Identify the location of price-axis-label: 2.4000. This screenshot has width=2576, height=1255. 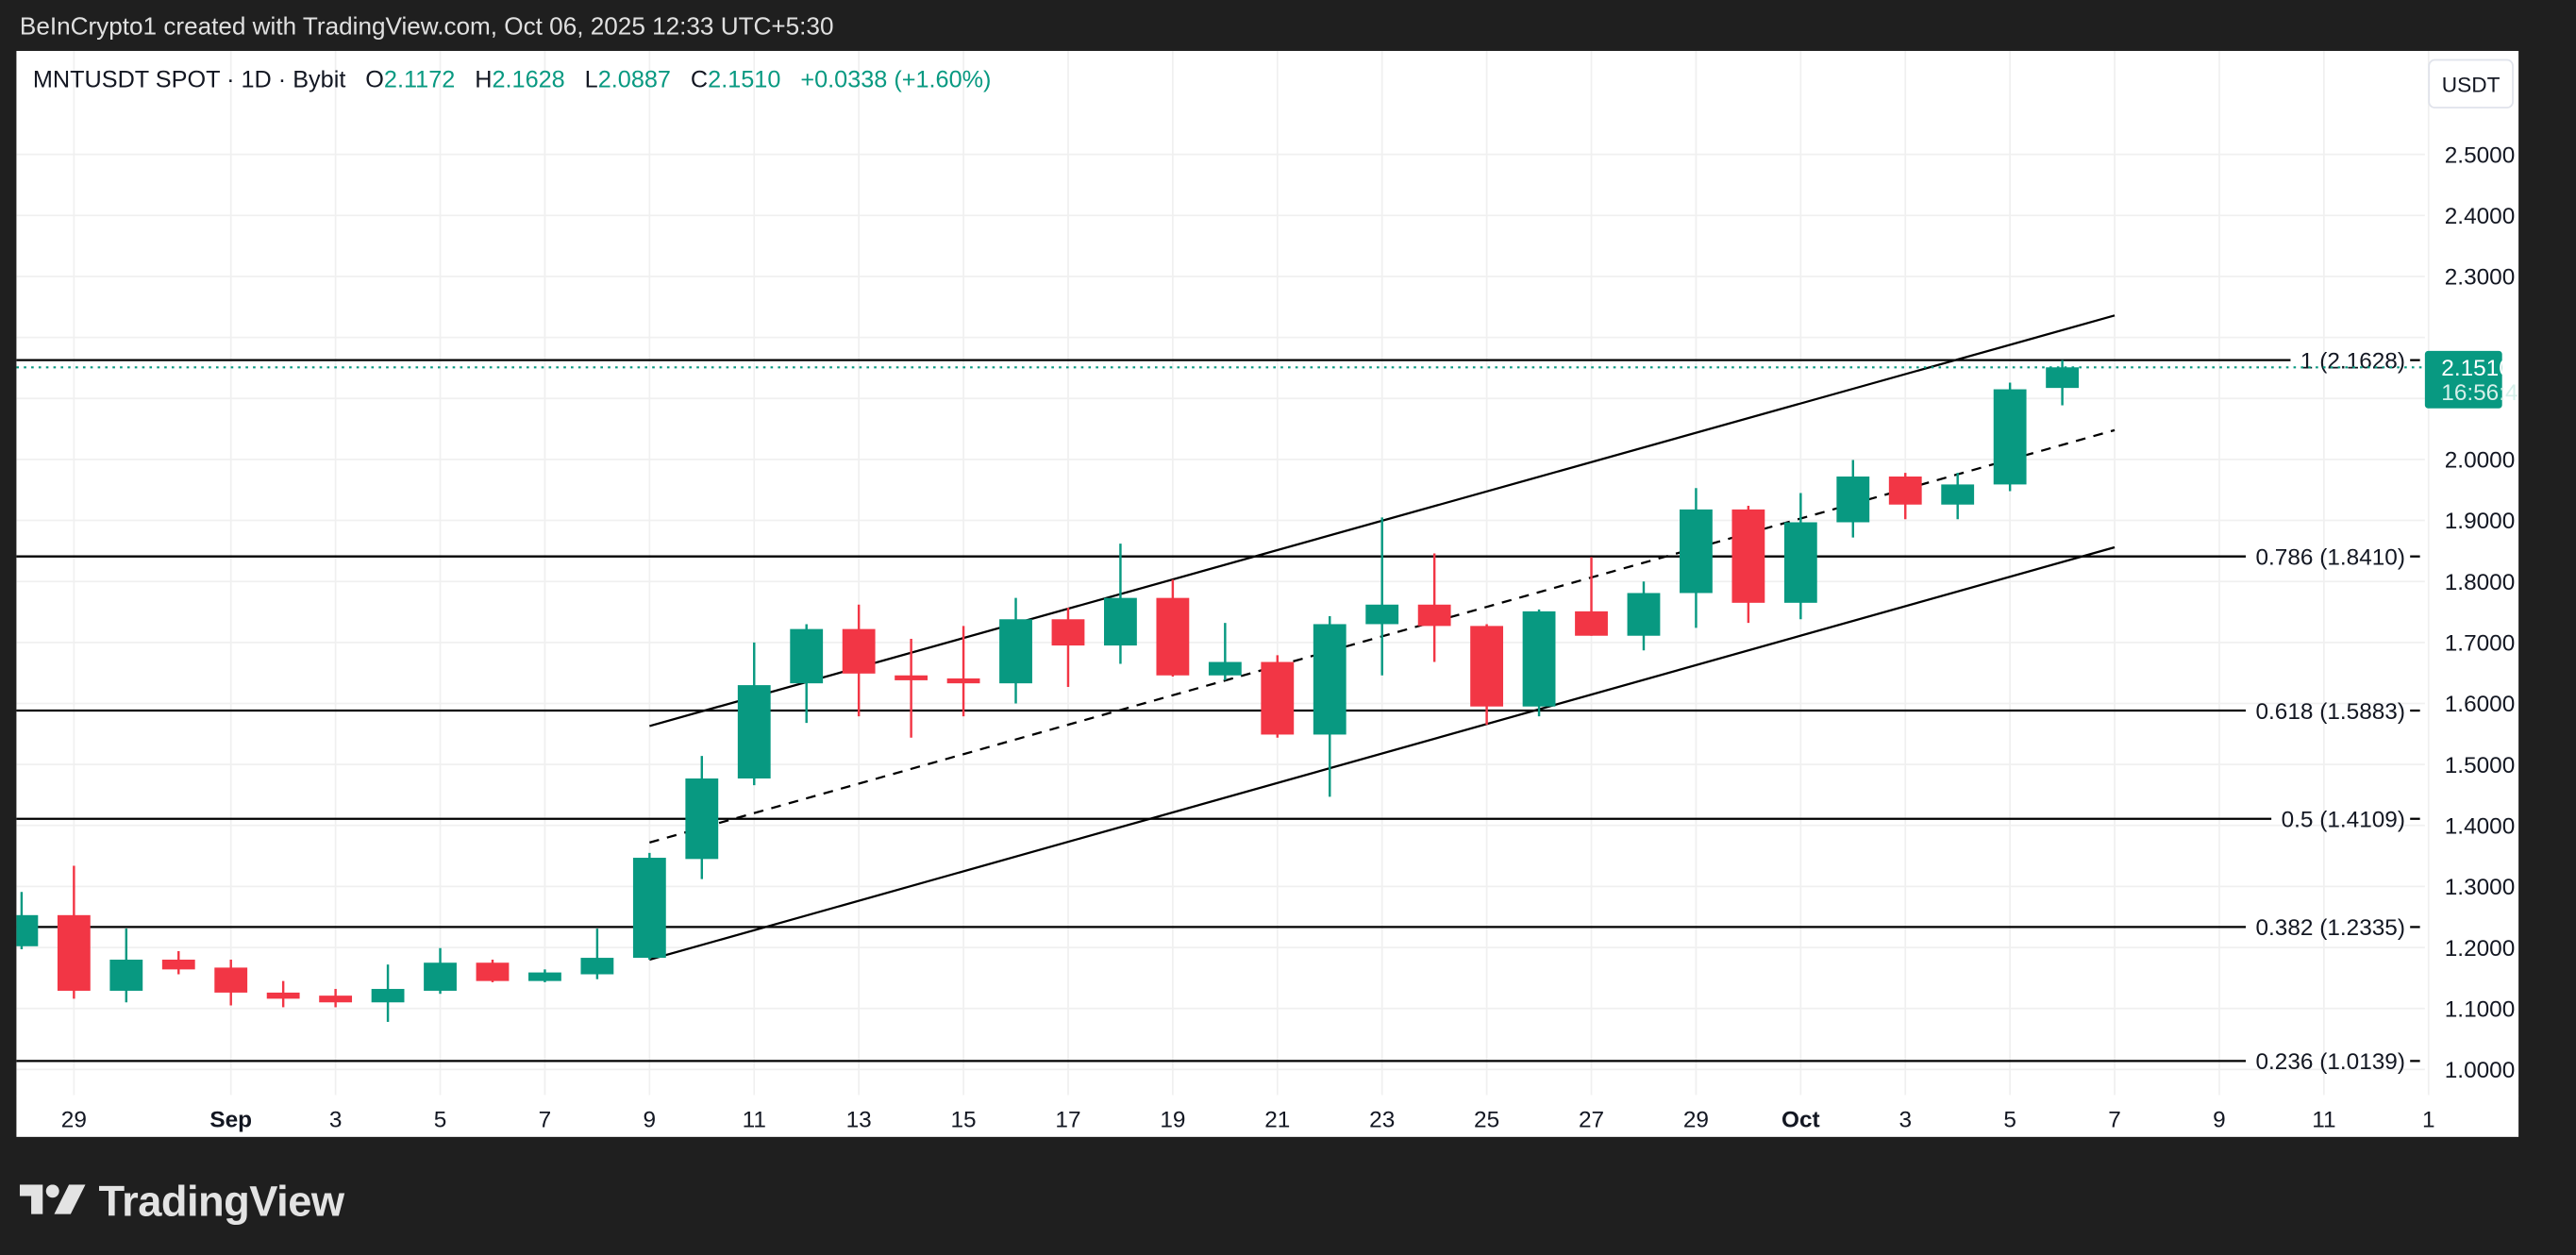
(2480, 216).